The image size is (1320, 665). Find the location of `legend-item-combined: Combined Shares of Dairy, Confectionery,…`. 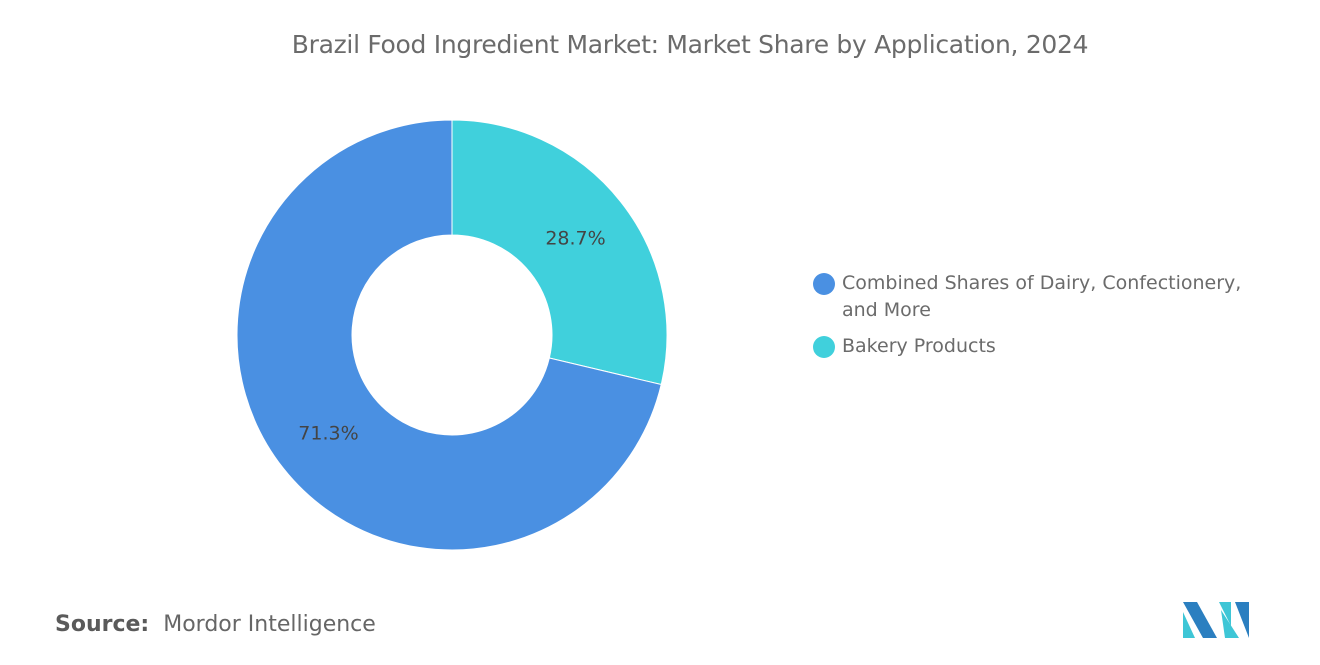

legend-item-combined: Combined Shares of Dairy, Confectionery,… is located at coordinates (1047, 297).